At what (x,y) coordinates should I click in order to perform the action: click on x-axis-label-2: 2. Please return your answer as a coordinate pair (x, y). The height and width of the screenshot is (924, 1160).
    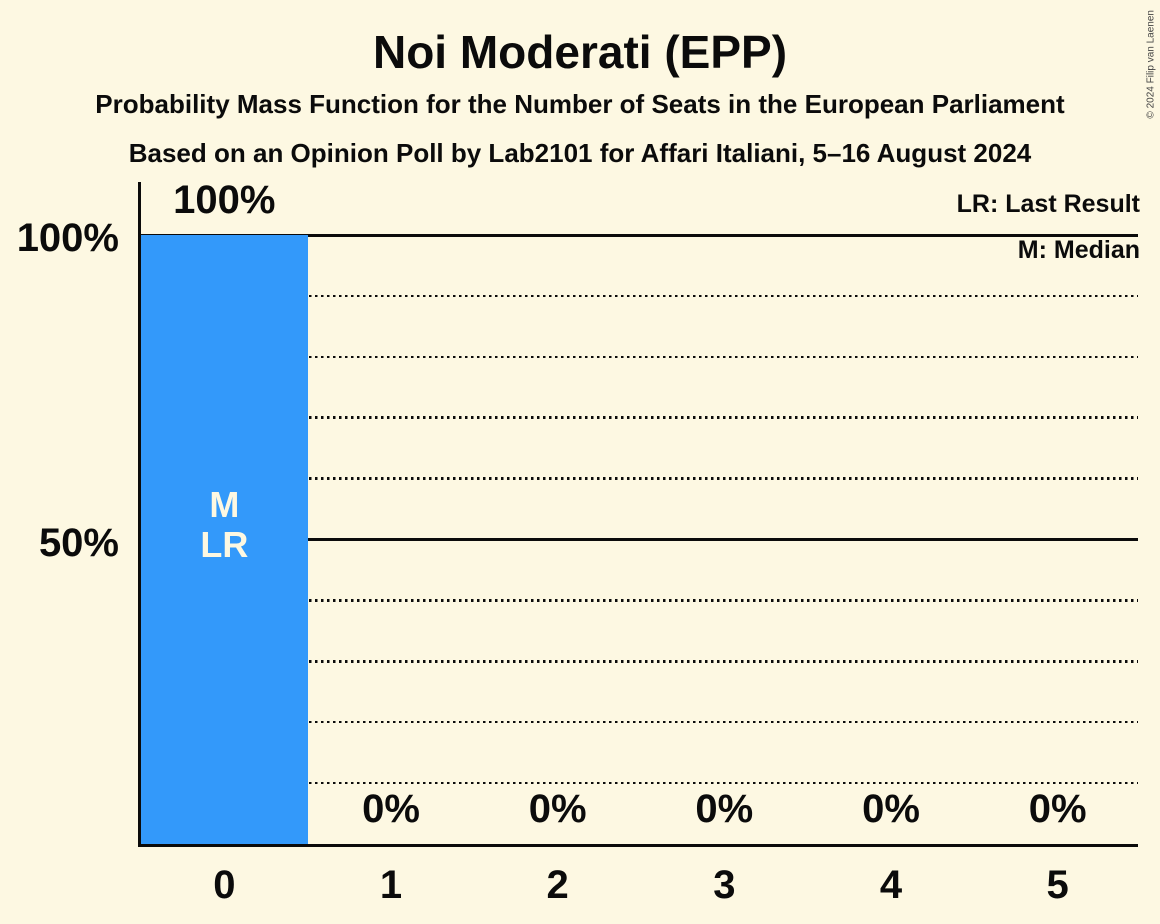
    Looking at the image, I should click on (557, 885).